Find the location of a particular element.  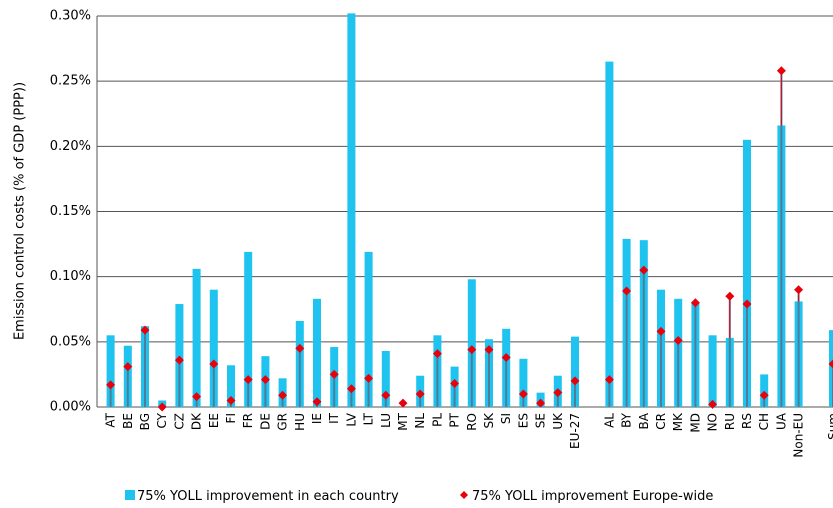

x-tick-label: HU is located at coordinates (300, 422).